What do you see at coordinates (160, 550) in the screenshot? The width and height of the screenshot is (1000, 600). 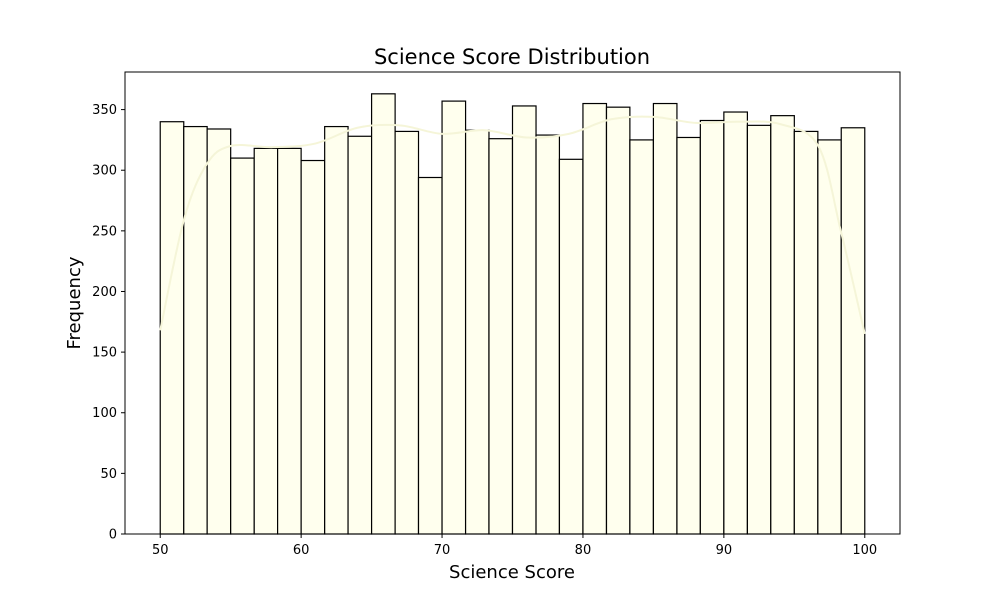 I see `x-tick-label: 50` at bounding box center [160, 550].